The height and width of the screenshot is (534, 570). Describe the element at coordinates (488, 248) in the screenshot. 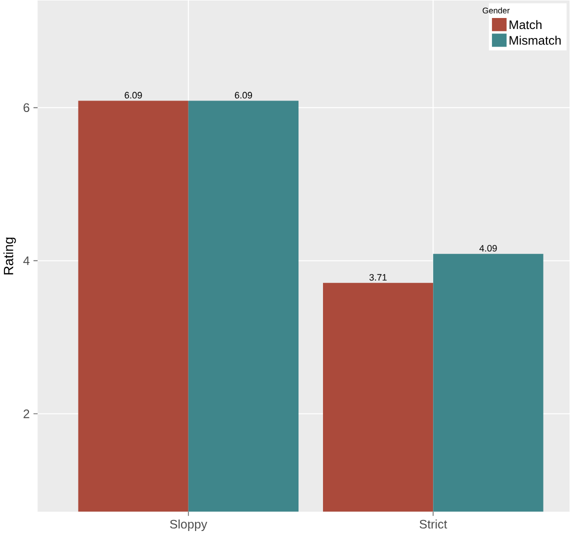

I see `data-label: 4.09` at that location.